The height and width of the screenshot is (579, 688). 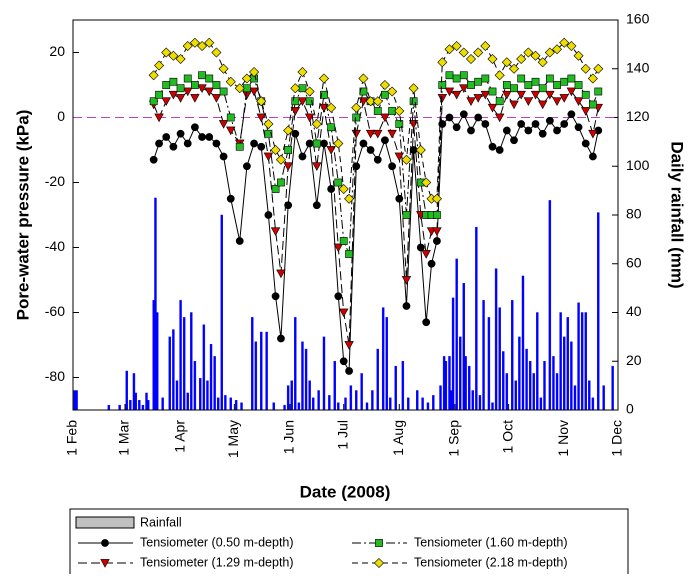 I want to click on x-tick-label: 1 Dec, so click(x=617, y=438).